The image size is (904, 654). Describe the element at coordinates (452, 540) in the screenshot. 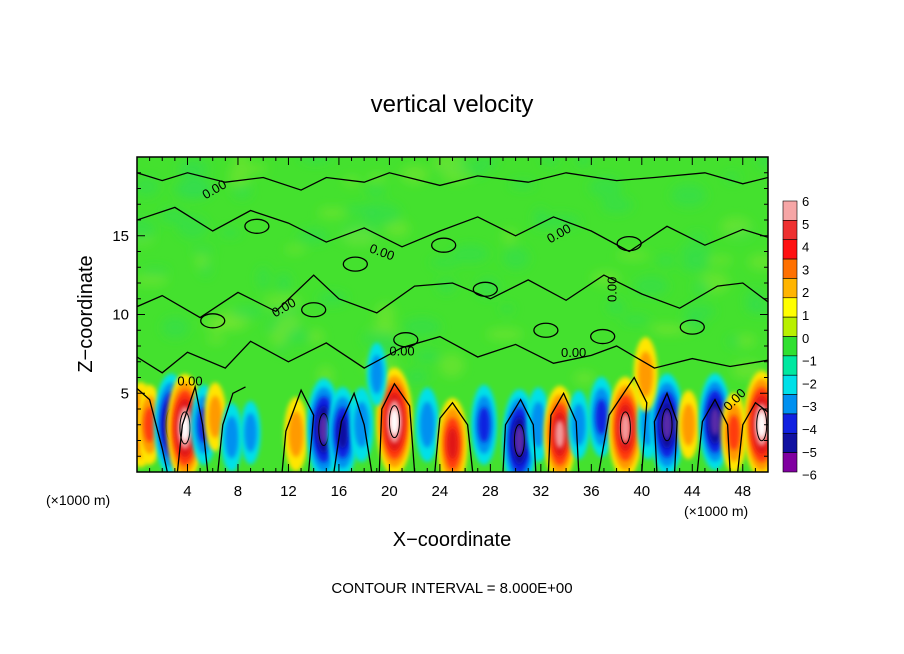

I see `x-axis-label: X−coordinate` at that location.